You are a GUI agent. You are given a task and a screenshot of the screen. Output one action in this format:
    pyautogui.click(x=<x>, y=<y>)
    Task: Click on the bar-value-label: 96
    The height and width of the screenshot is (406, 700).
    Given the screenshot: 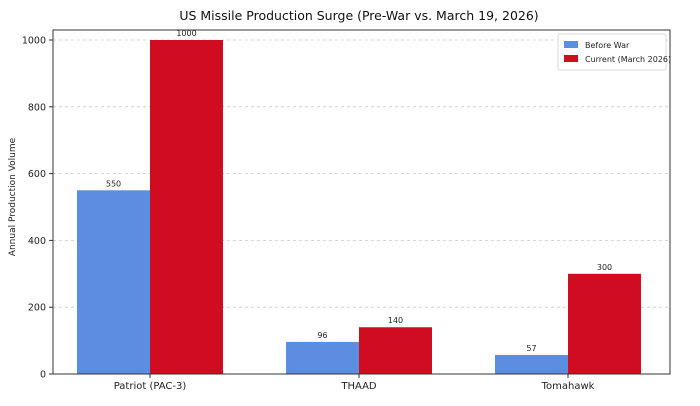 What is the action you would take?
    pyautogui.click(x=322, y=335)
    